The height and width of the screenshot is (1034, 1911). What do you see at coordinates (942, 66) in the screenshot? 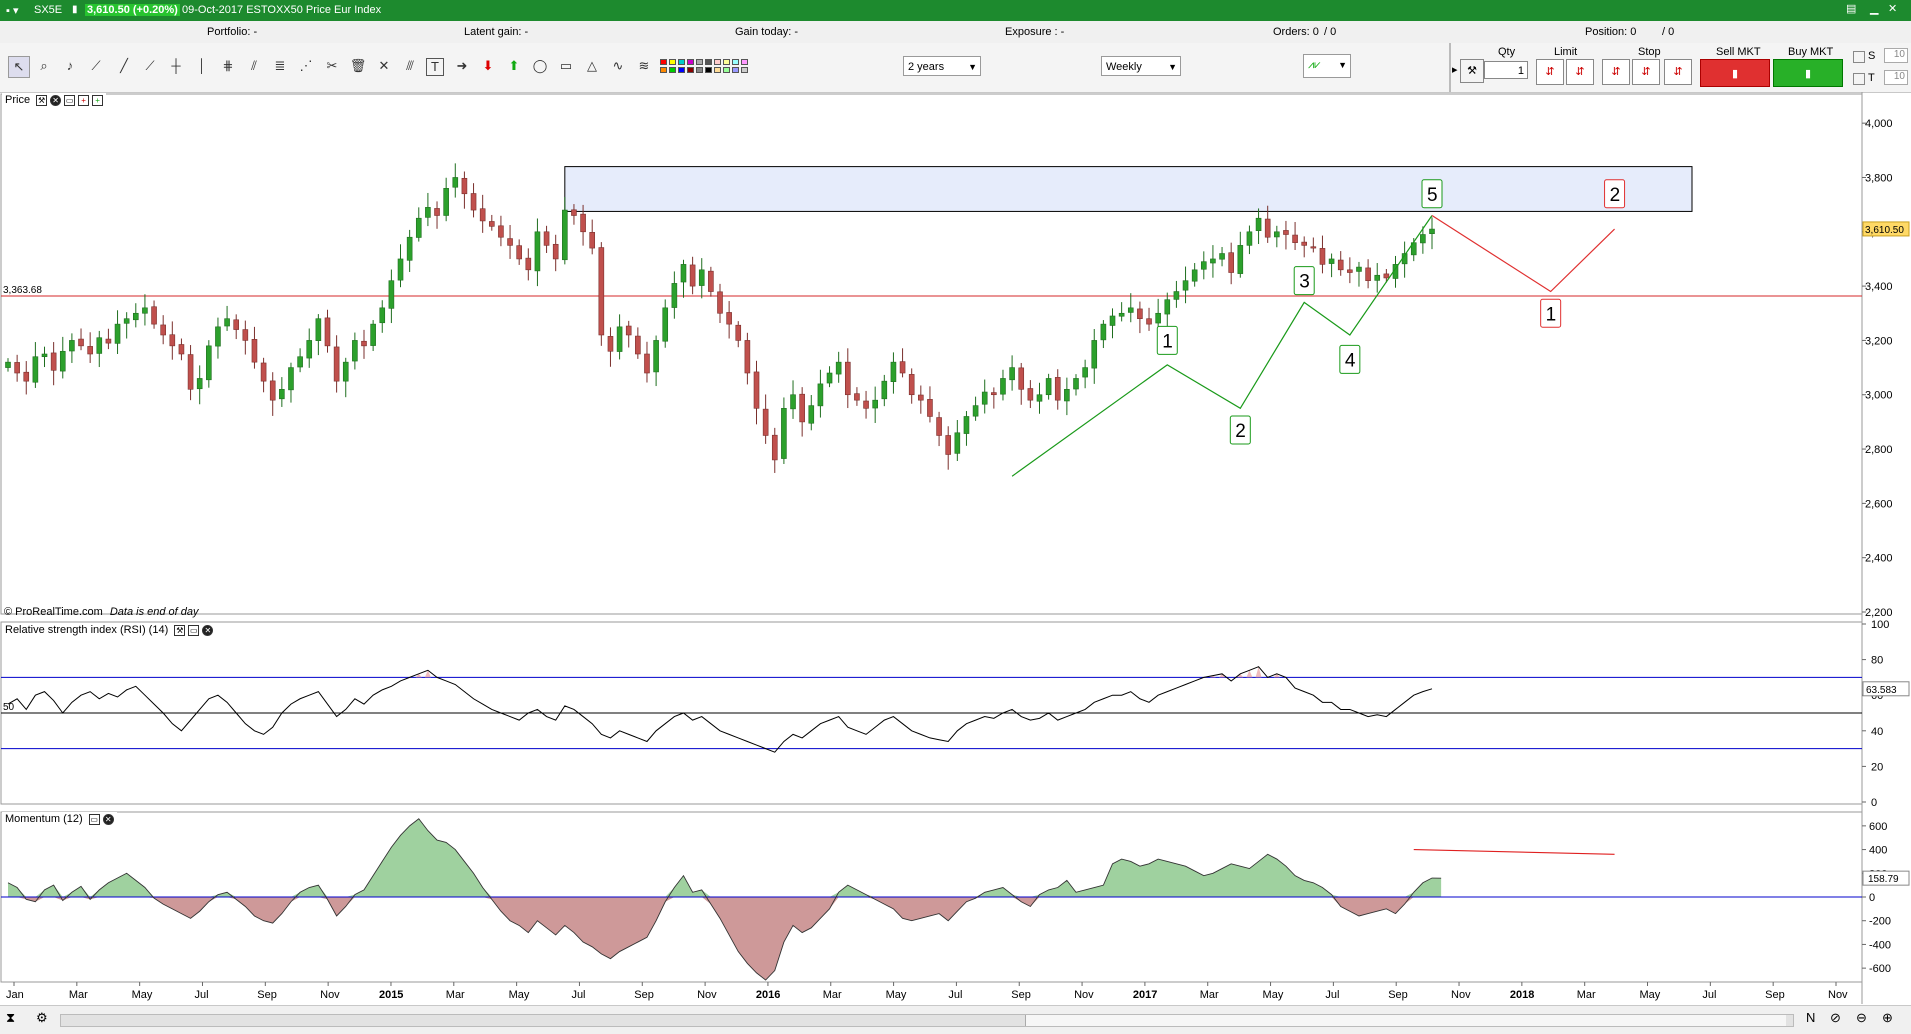
I see `period-select: 2 years ▼` at bounding box center [942, 66].